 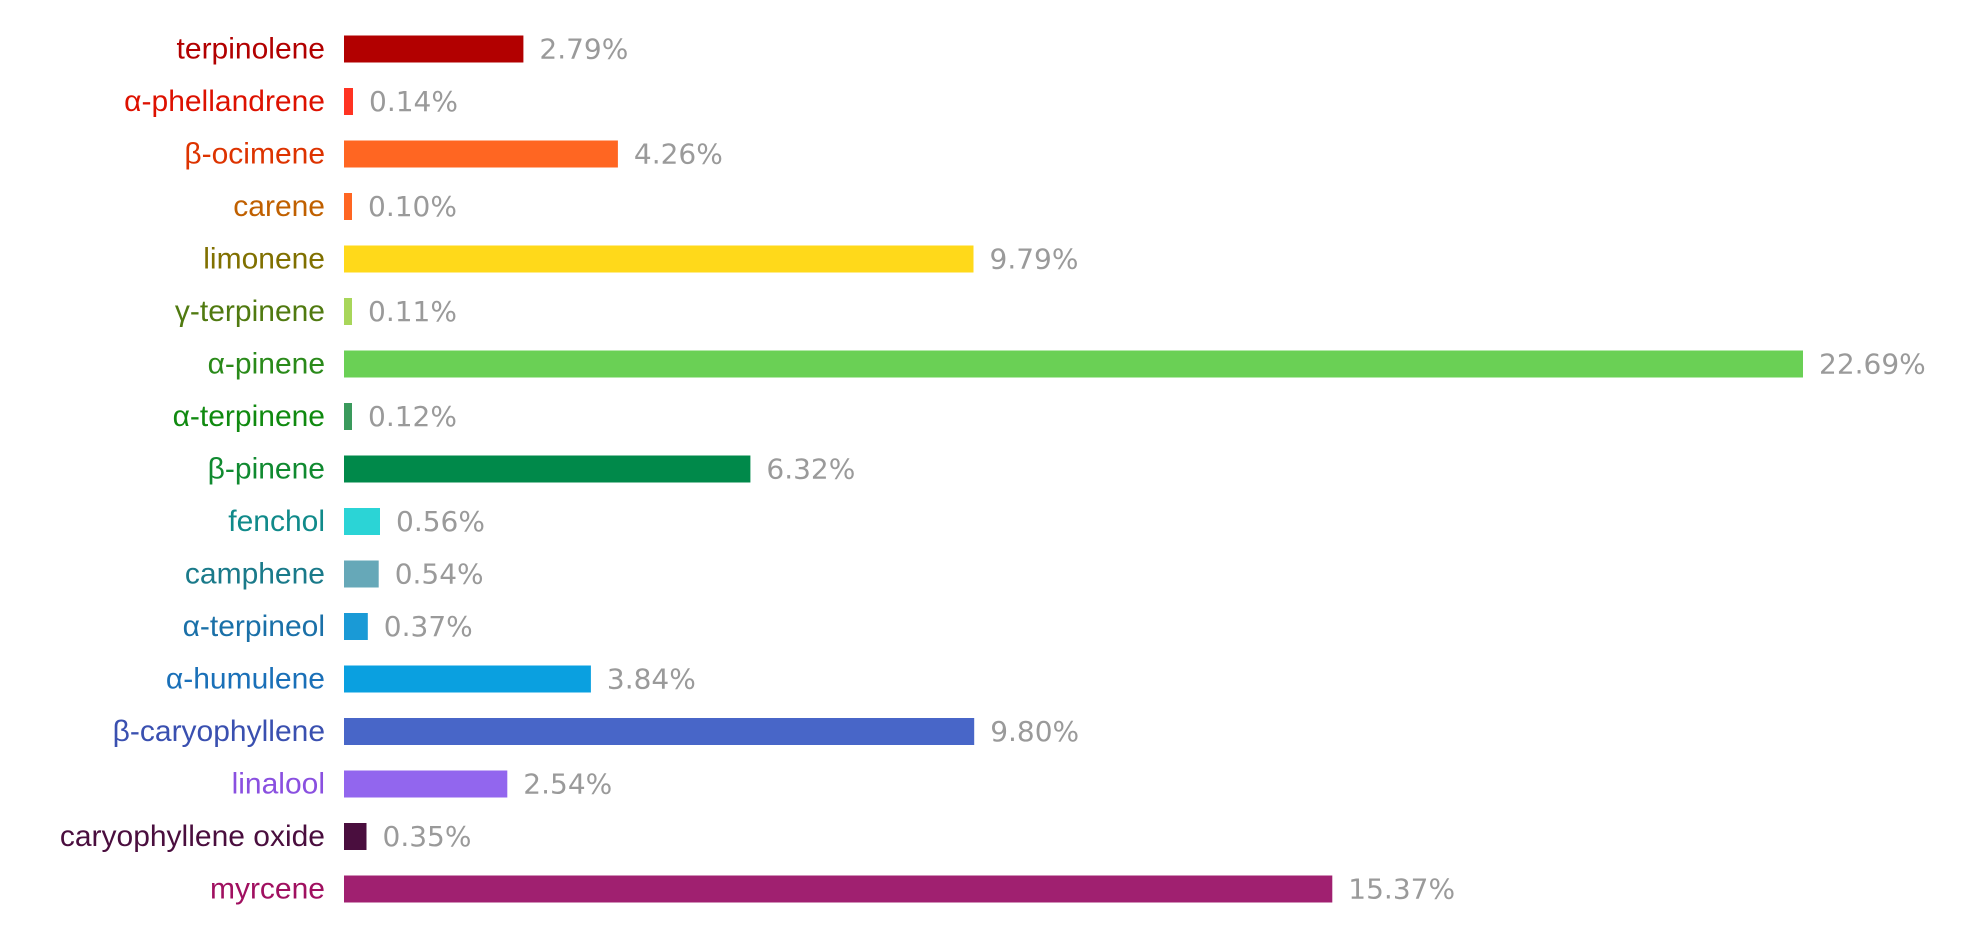 What do you see at coordinates (219, 731) in the screenshot?
I see `category-label-13: β-caryophyllene` at bounding box center [219, 731].